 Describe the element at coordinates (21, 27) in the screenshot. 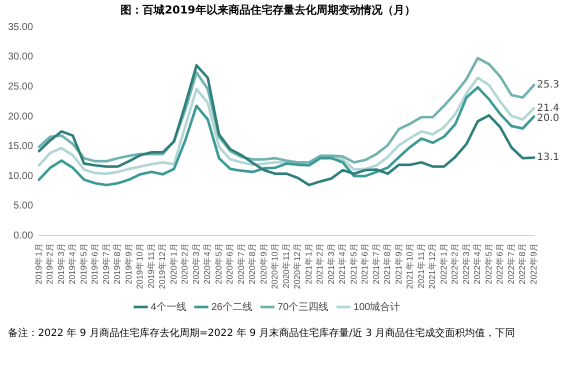

I see `y-tick-label: 35.00` at that location.